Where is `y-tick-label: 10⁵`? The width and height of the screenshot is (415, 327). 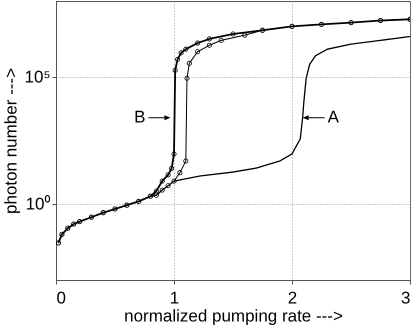
y-tick-label: 10⁵ is located at coordinates (37, 77).